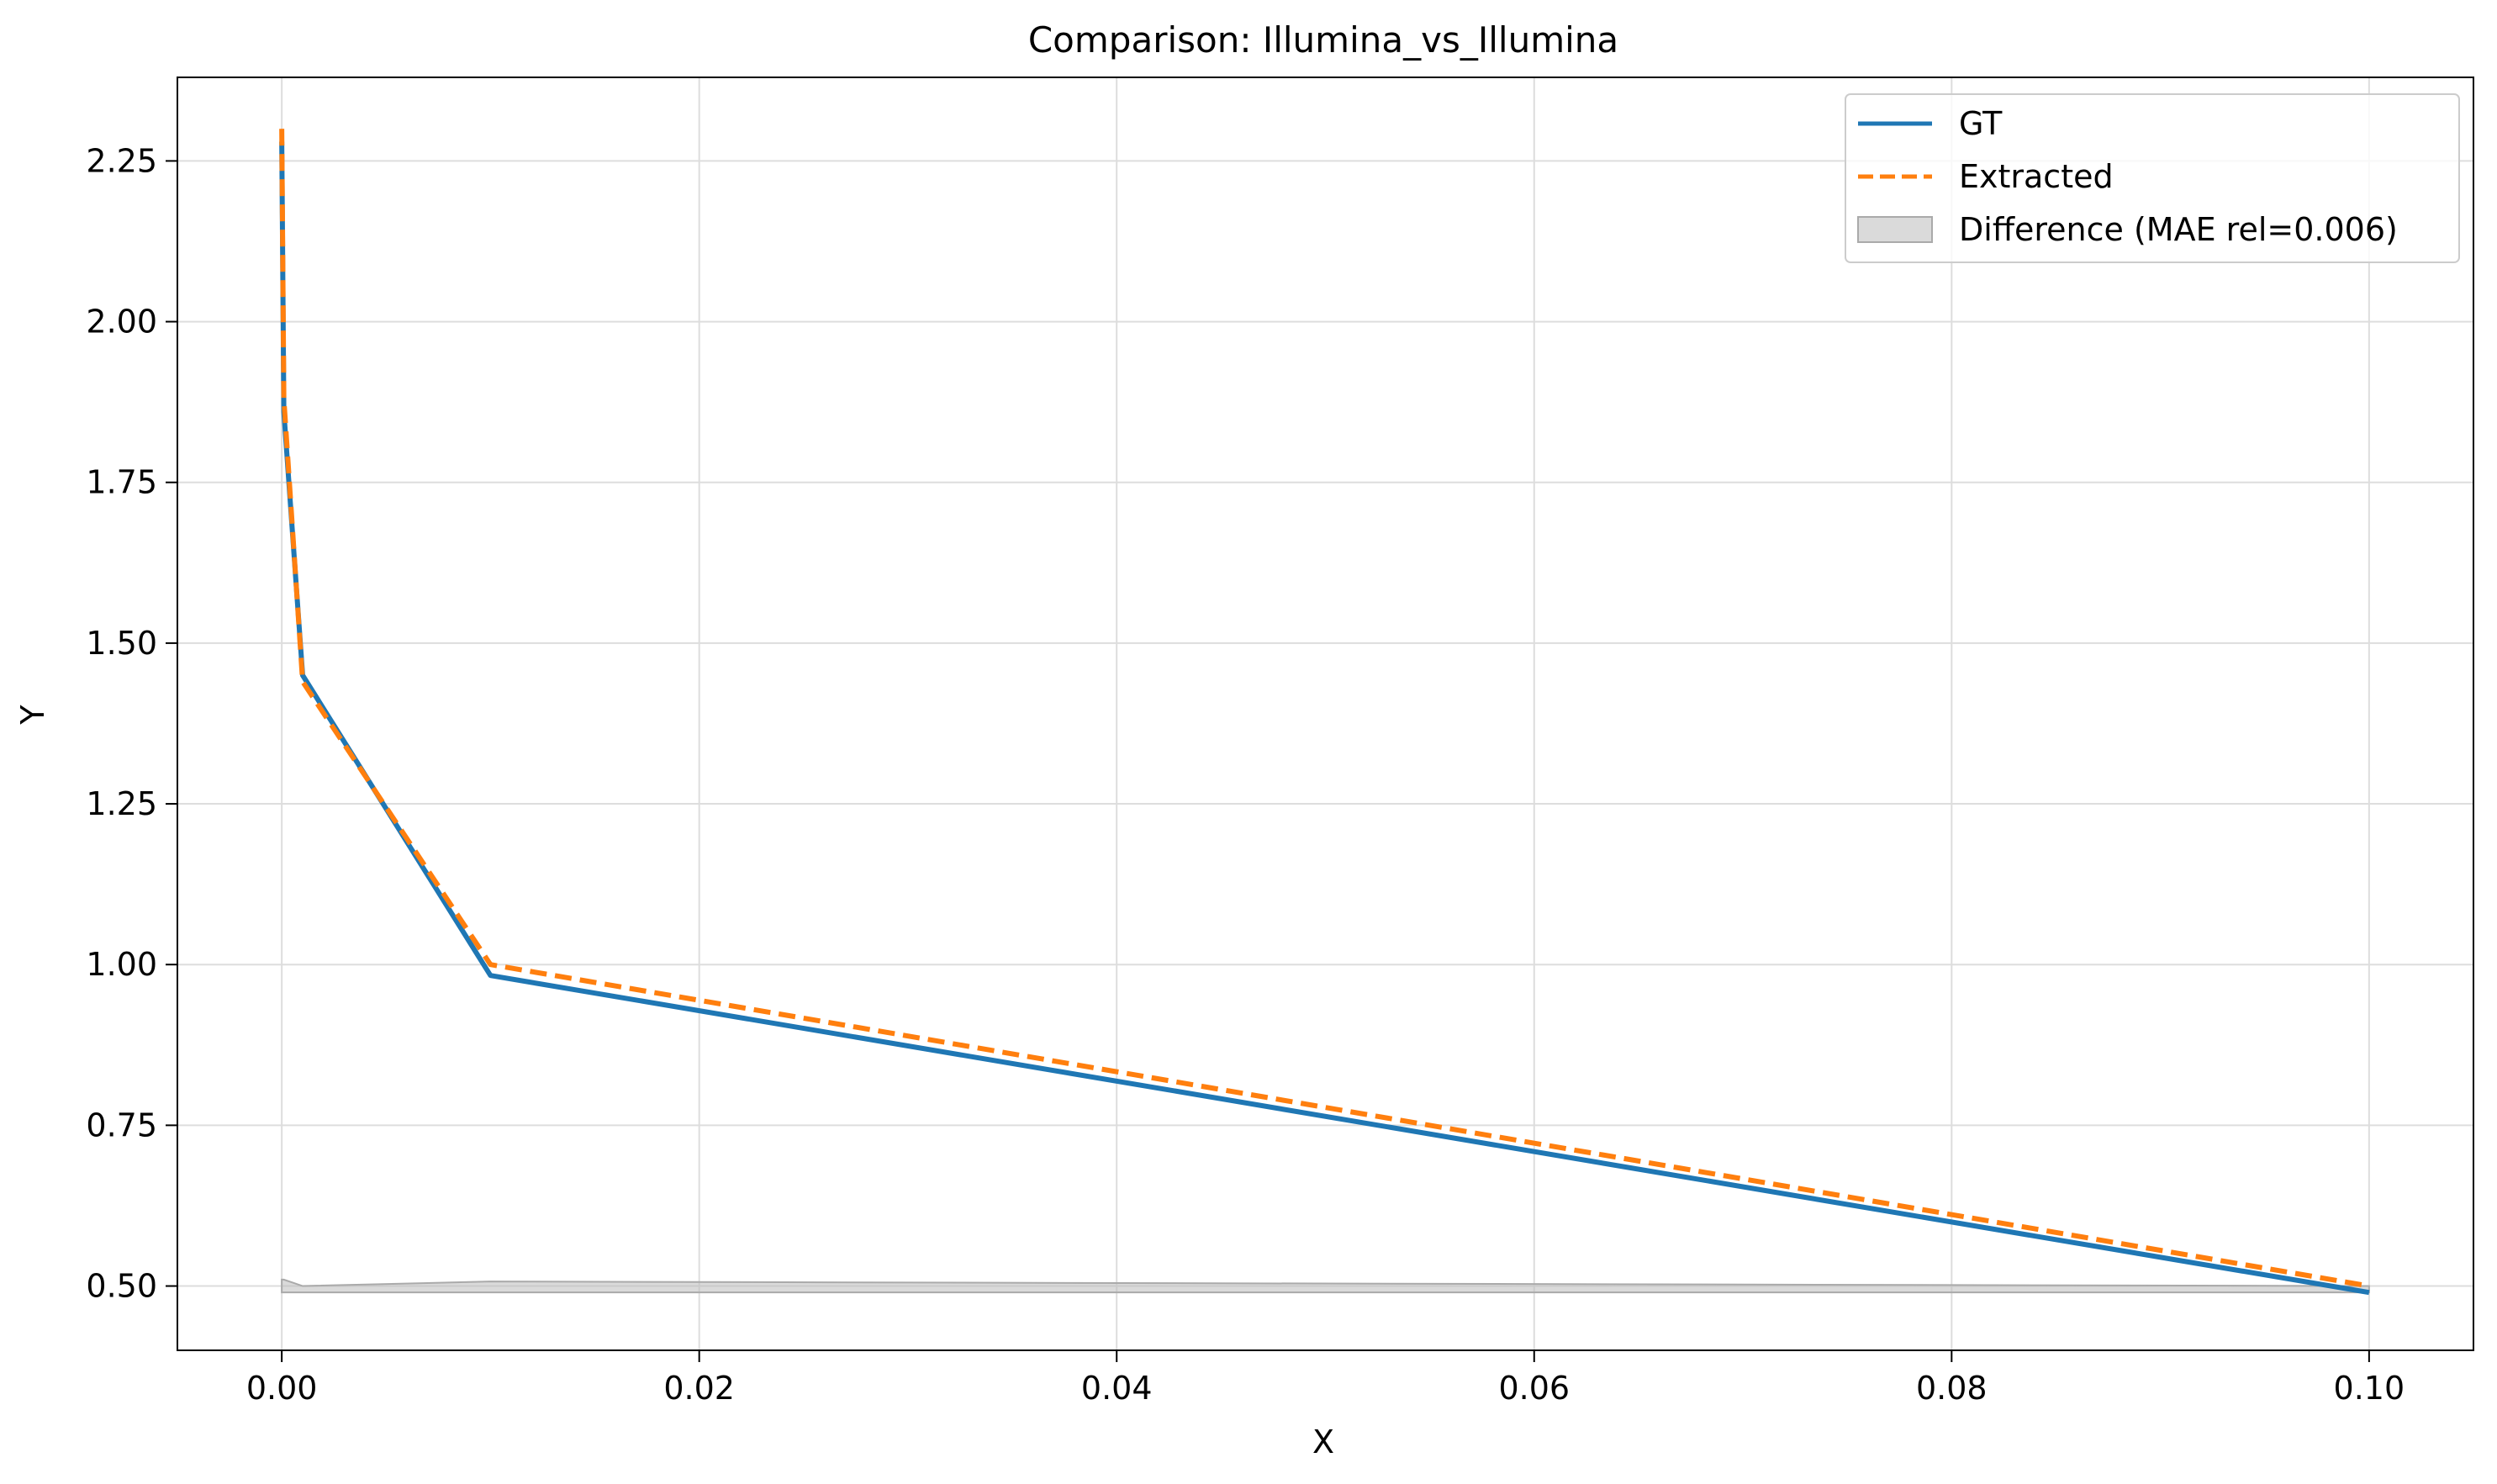 This screenshot has height=1484, width=2497. I want to click on y-tick-label: 2.25, so click(121, 160).